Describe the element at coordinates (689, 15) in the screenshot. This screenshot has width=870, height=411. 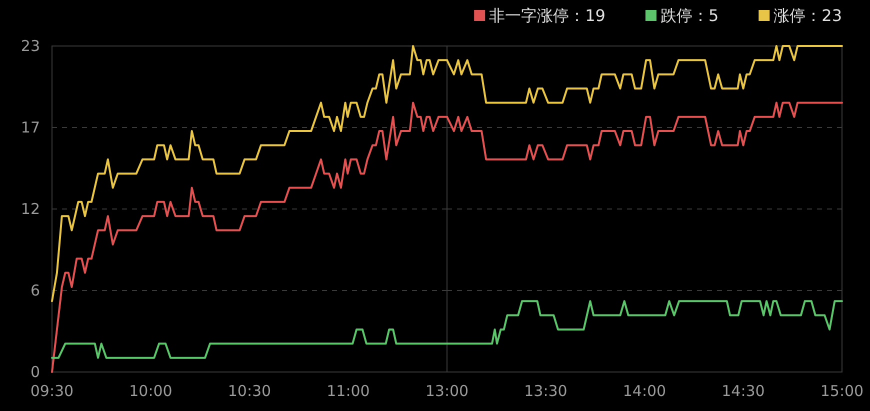
I see `legend-label: 跌停：5` at that location.